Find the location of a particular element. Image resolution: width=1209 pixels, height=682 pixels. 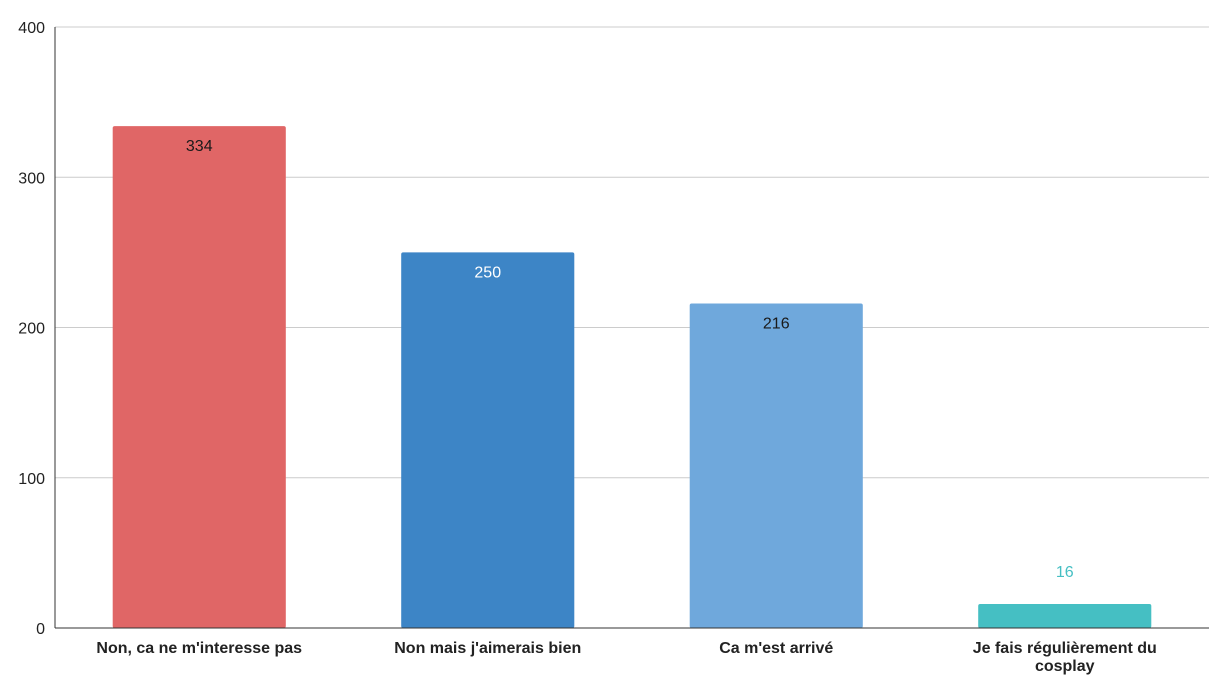

data-label: 16 is located at coordinates (1065, 572).